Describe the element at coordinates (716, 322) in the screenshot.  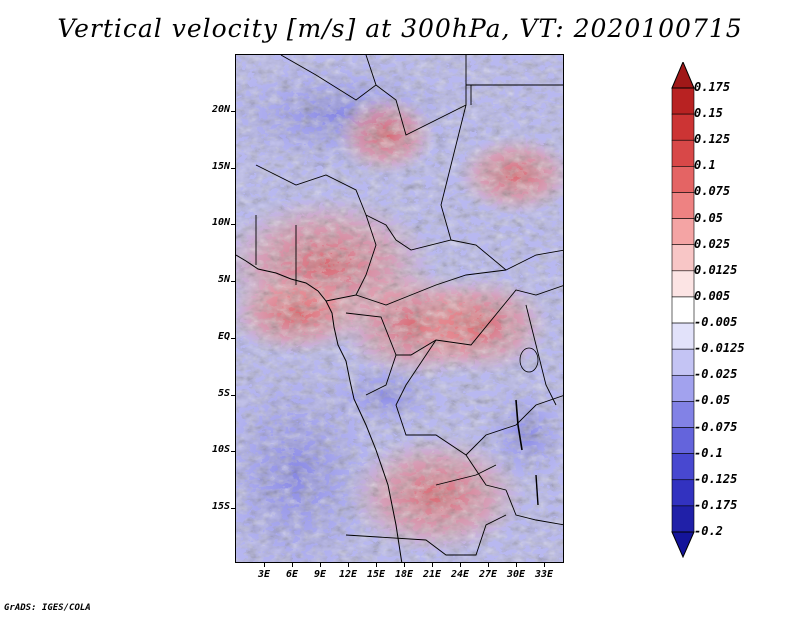
I see `colorbar-level-label: -0.005` at that location.